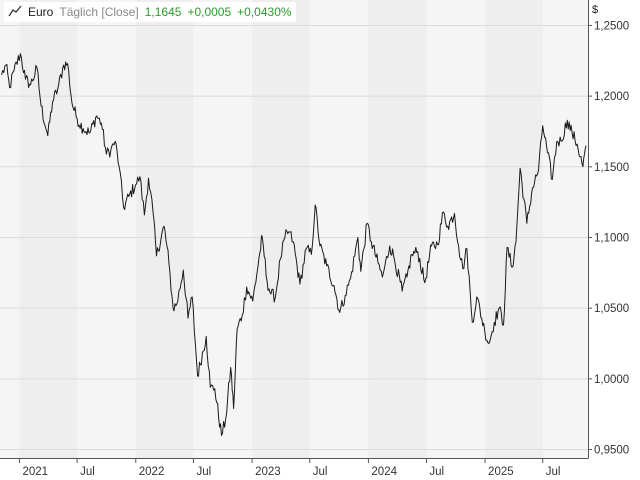 The height and width of the screenshot is (480, 640). I want to click on y-tick-label: 1,2500, so click(611, 26).